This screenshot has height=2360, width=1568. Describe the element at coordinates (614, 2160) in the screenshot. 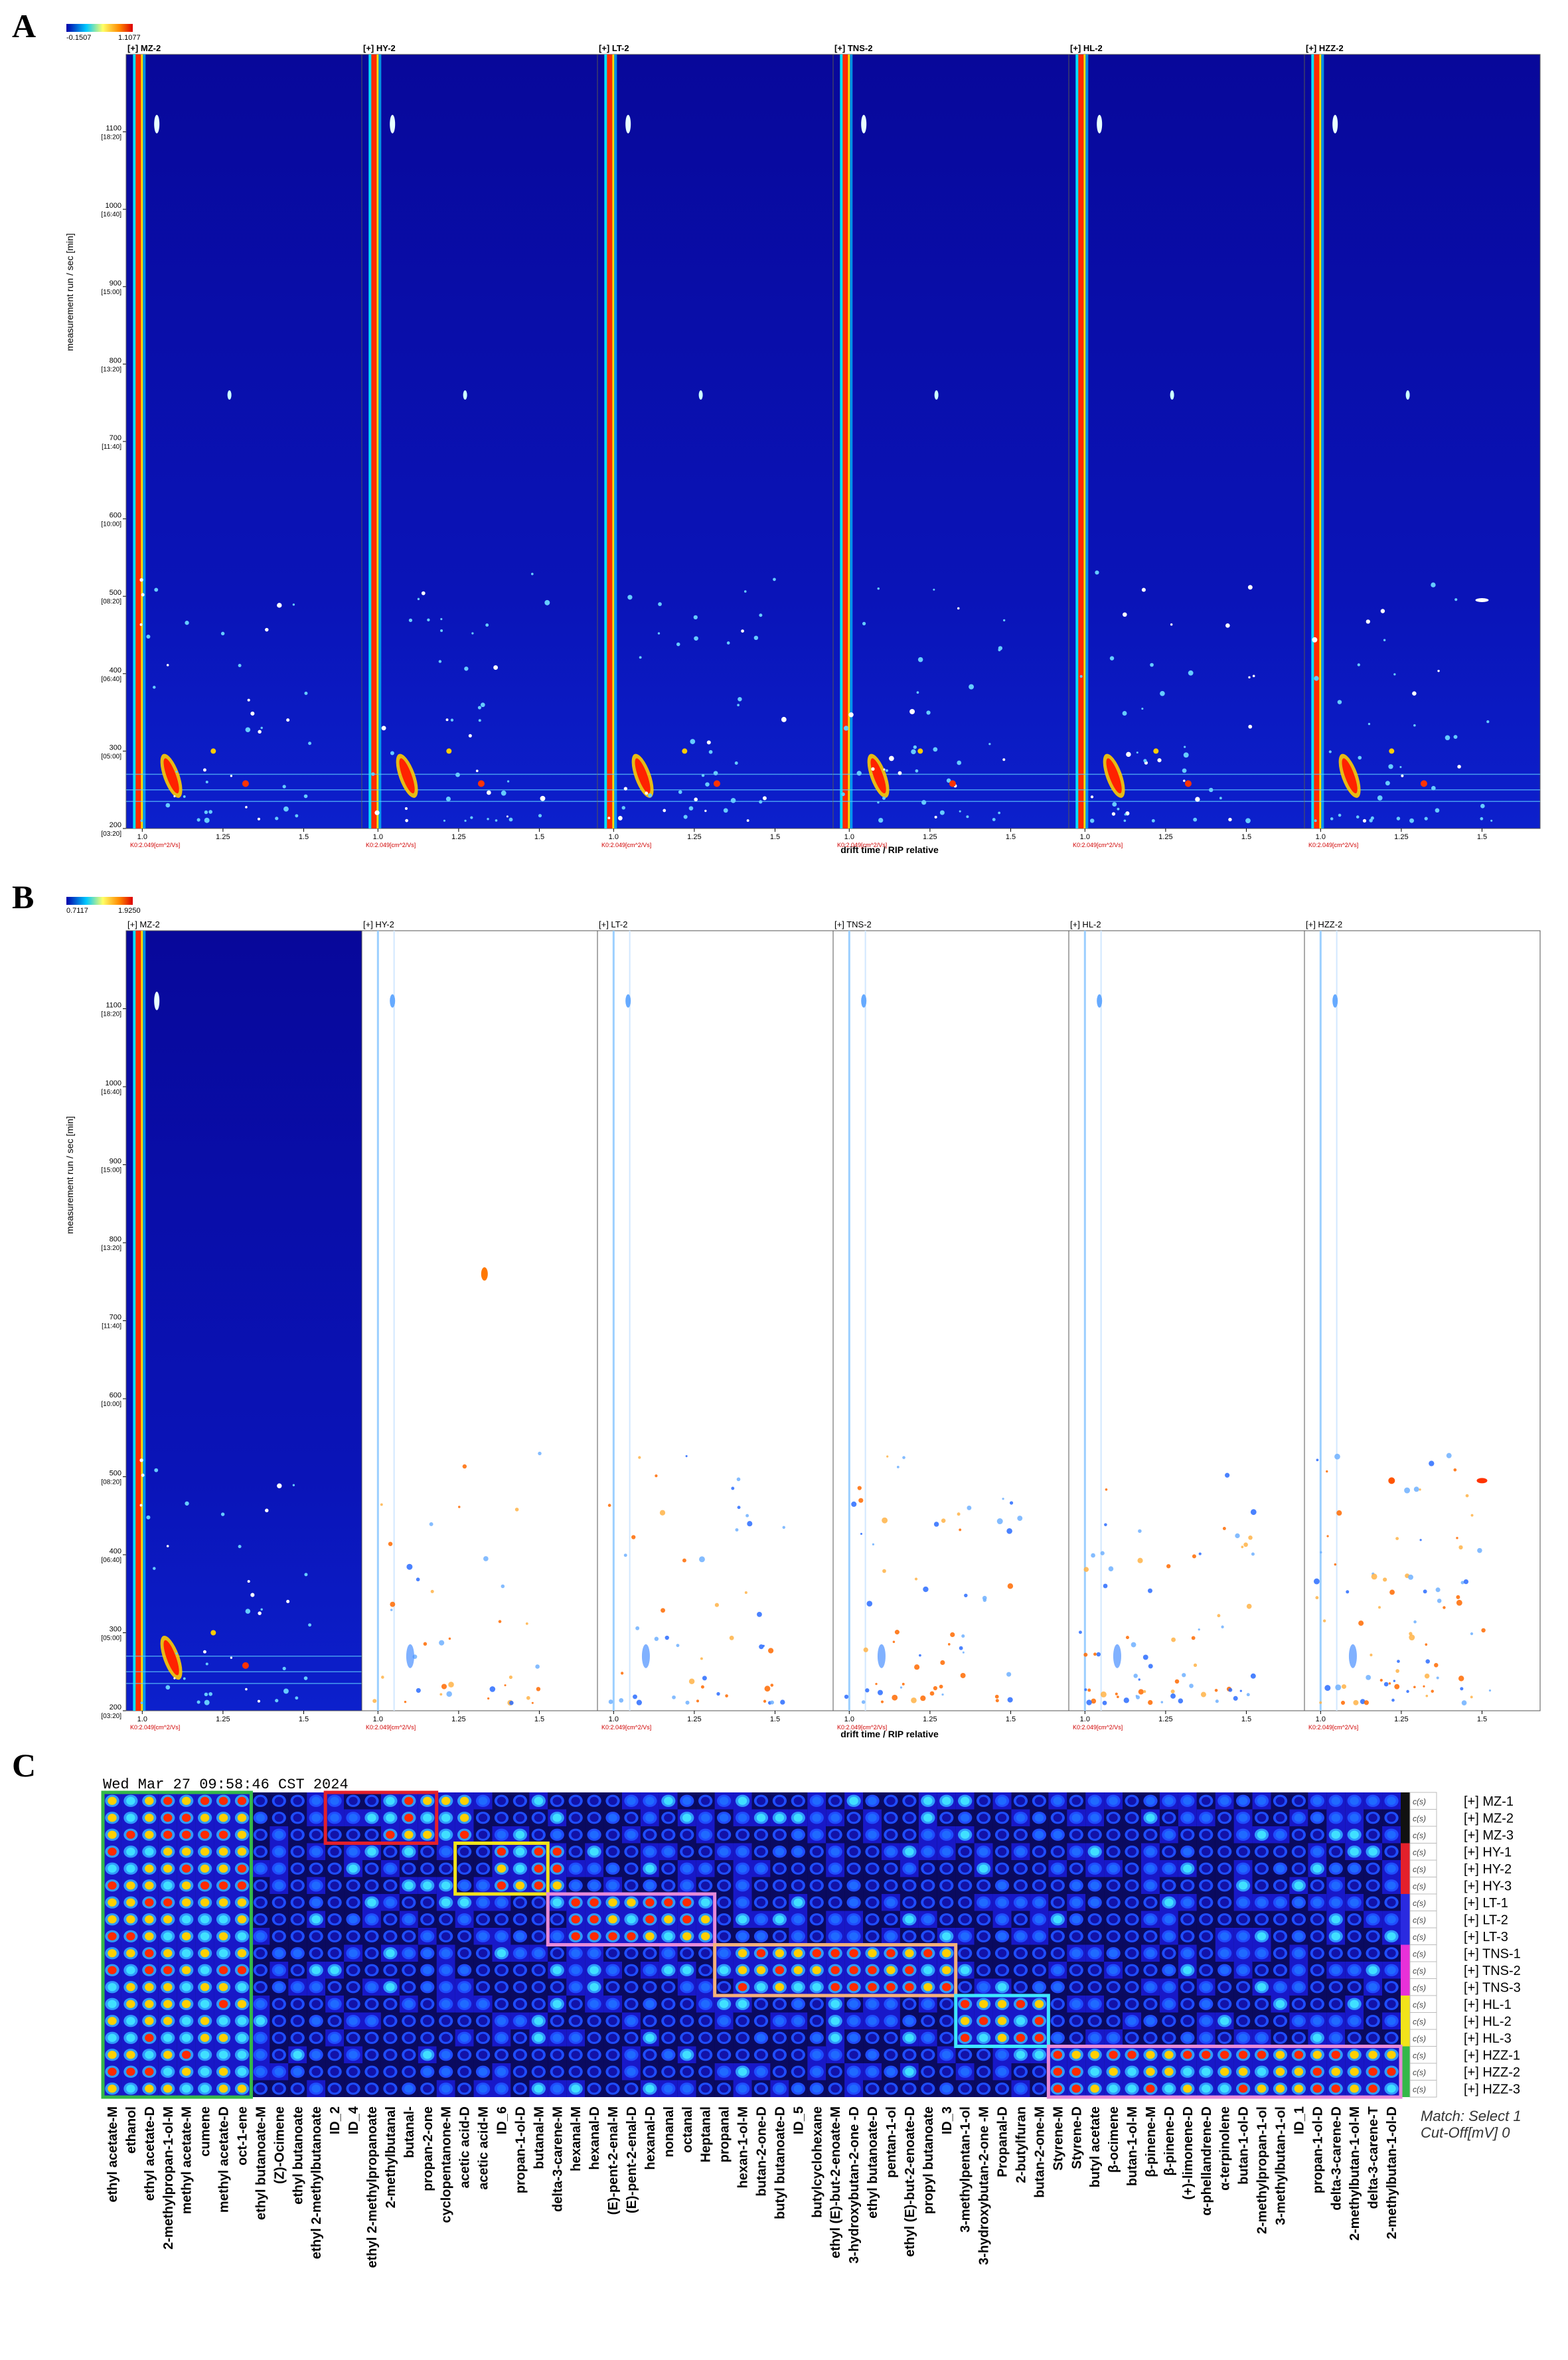

I see `column-label: (E)-pent-2-enal-M` at that location.